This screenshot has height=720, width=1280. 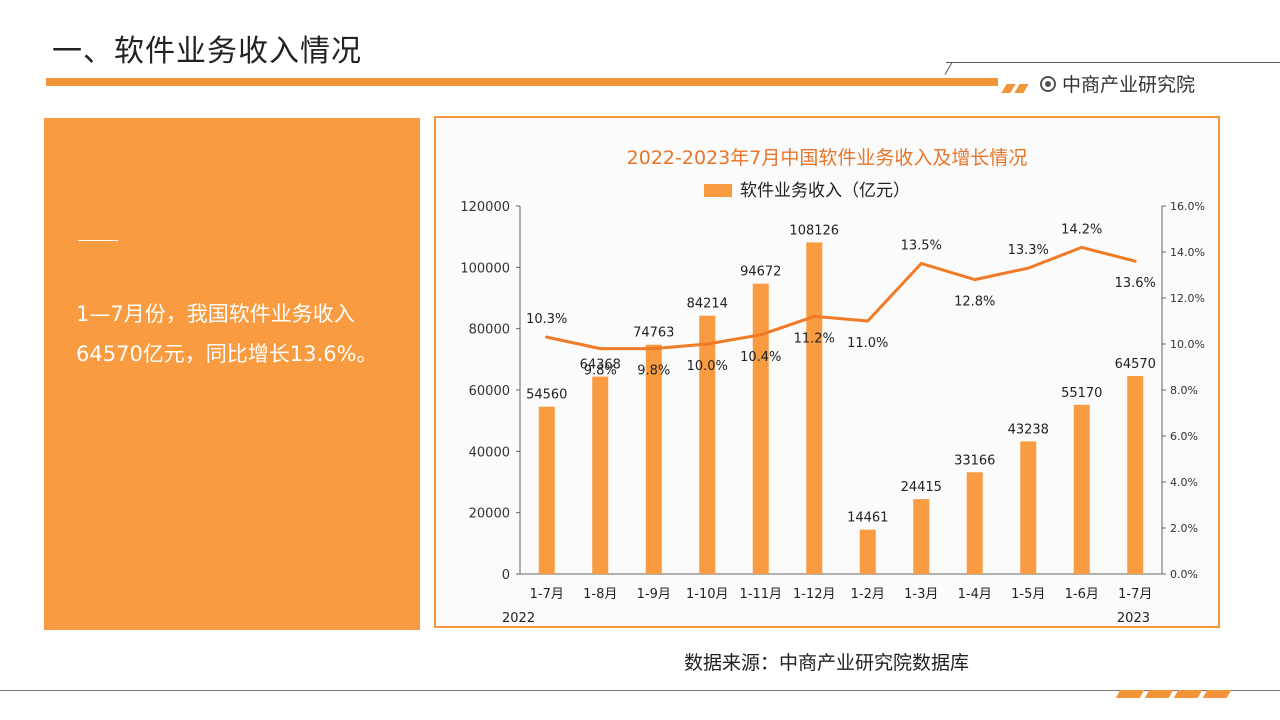 I want to click on growth-value-label: 14.2%, so click(x=1081, y=229).